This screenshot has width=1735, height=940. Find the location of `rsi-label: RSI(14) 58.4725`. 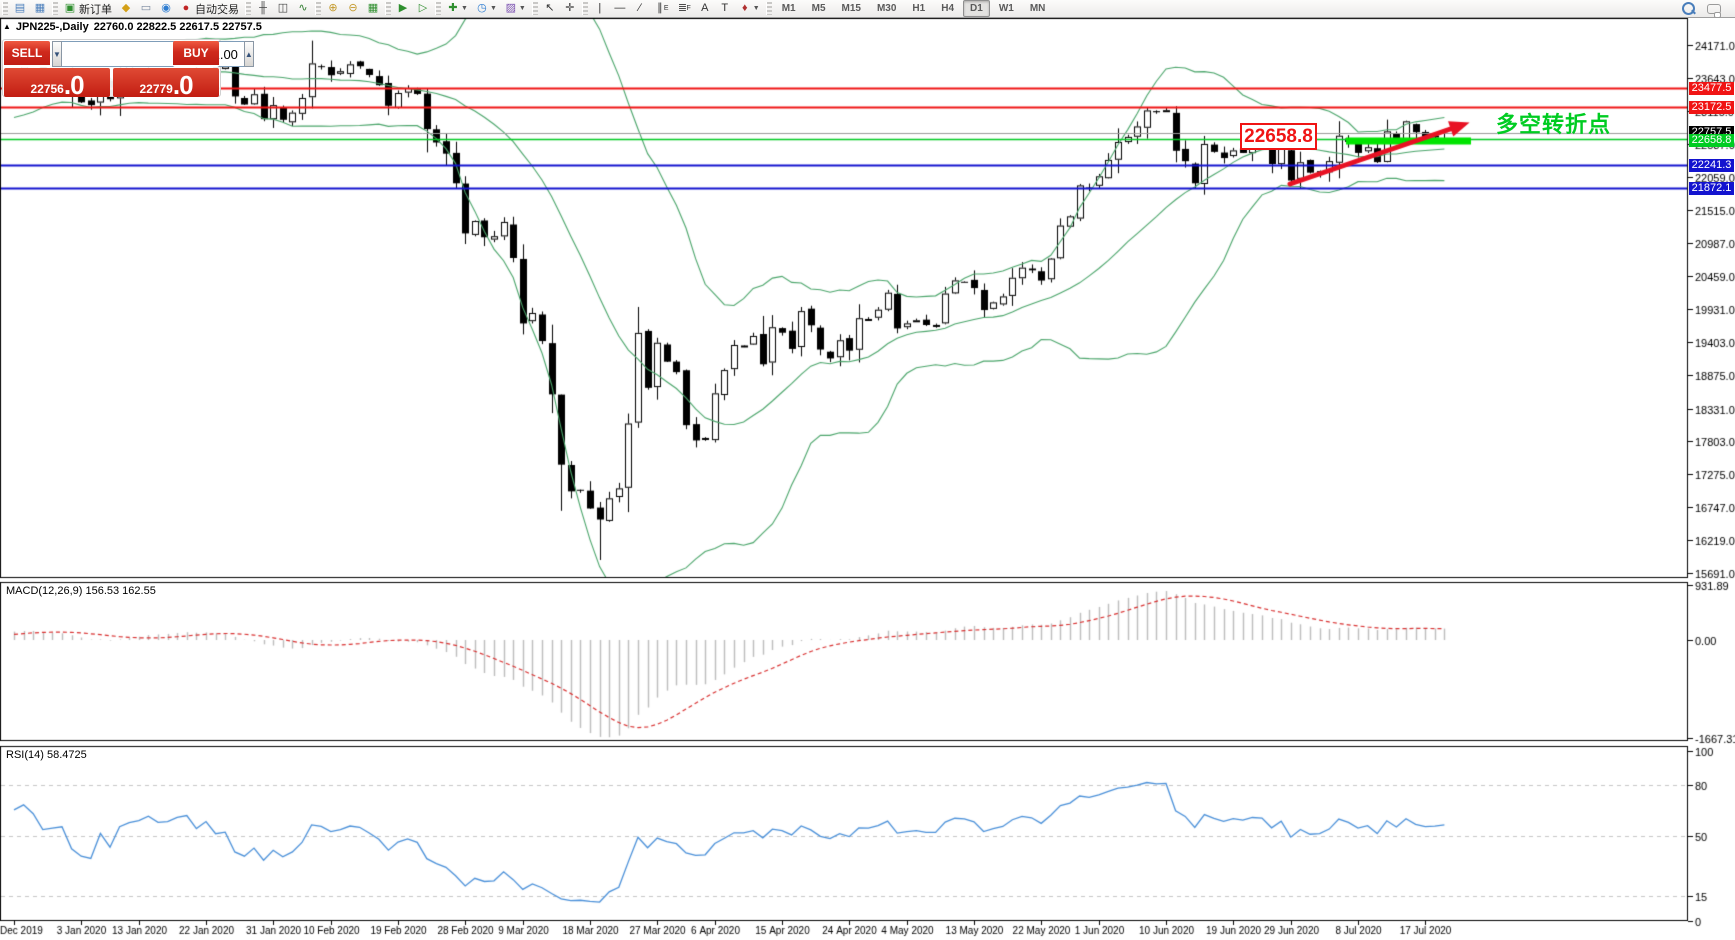

rsi-label: RSI(14) 58.4725 is located at coordinates (46, 755).